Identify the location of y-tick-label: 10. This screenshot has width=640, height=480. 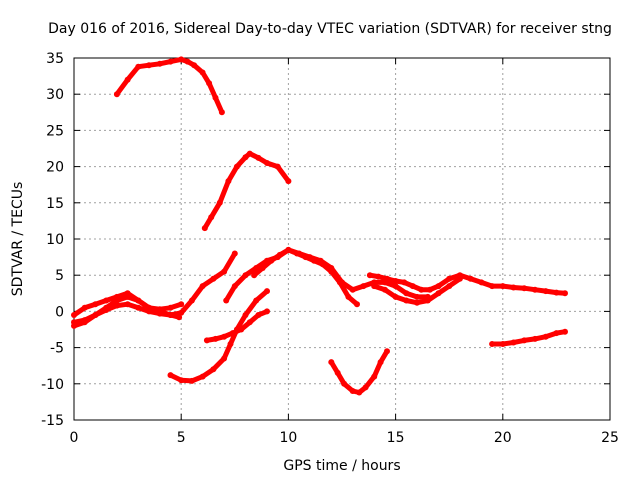
(55, 240).